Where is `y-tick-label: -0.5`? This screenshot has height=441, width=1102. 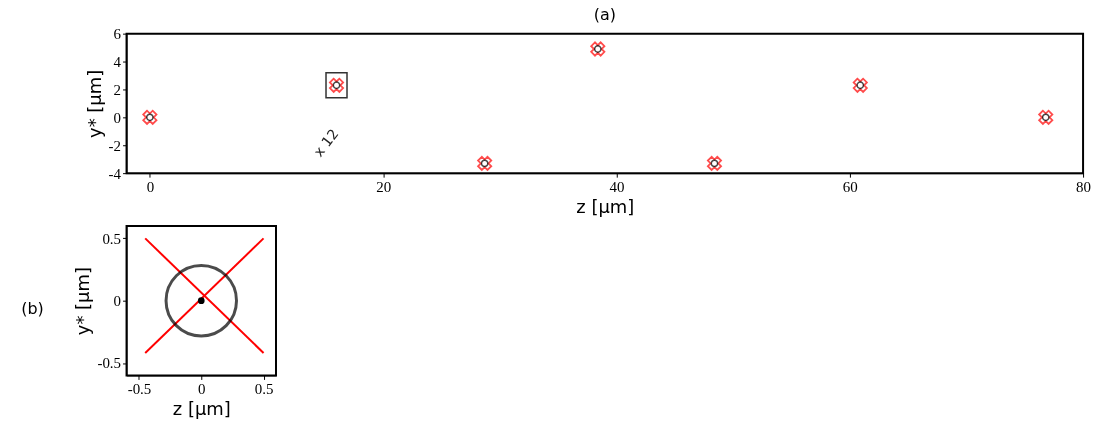
y-tick-label: -0.5 is located at coordinates (109, 363).